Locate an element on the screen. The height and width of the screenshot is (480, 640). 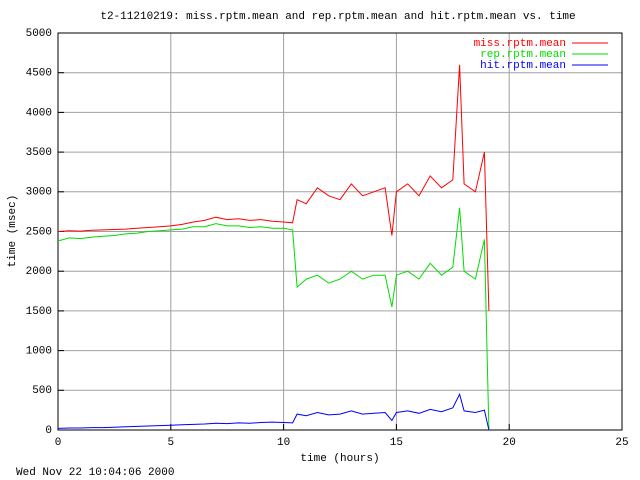
x-tick-label: 15 is located at coordinates (396, 443).